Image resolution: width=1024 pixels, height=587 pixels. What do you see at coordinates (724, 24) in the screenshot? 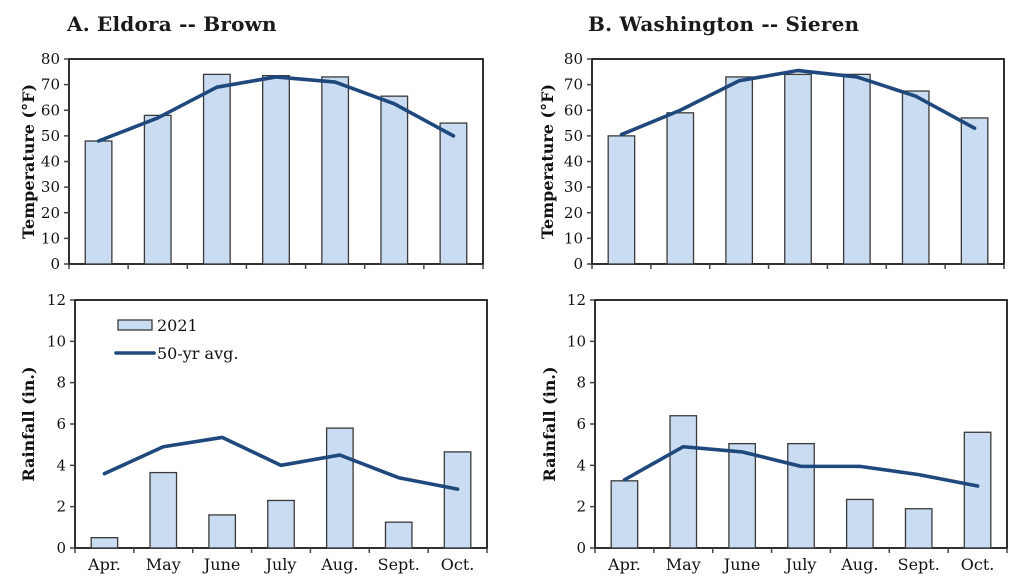
I see `panel-title-washington: B. Washington -- Sieren` at bounding box center [724, 24].